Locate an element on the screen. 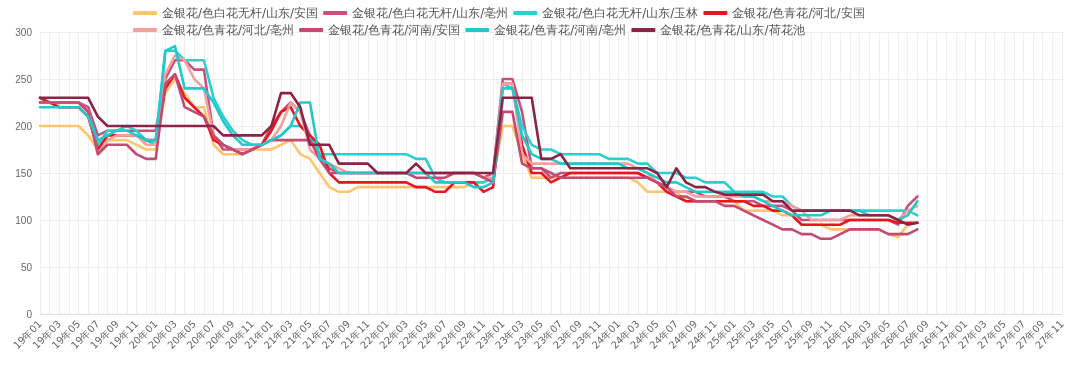  legend-label: 金银花/色白花无杆/山东/玉林 is located at coordinates (620, 13).